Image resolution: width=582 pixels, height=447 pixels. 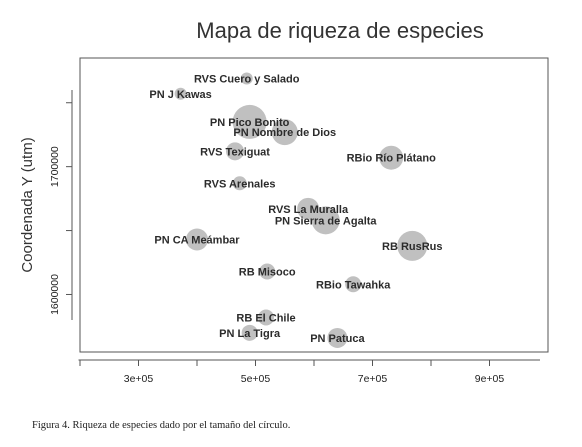 I want to click on bubble-label: RVS Cuero y Salado, so click(x=247, y=79).